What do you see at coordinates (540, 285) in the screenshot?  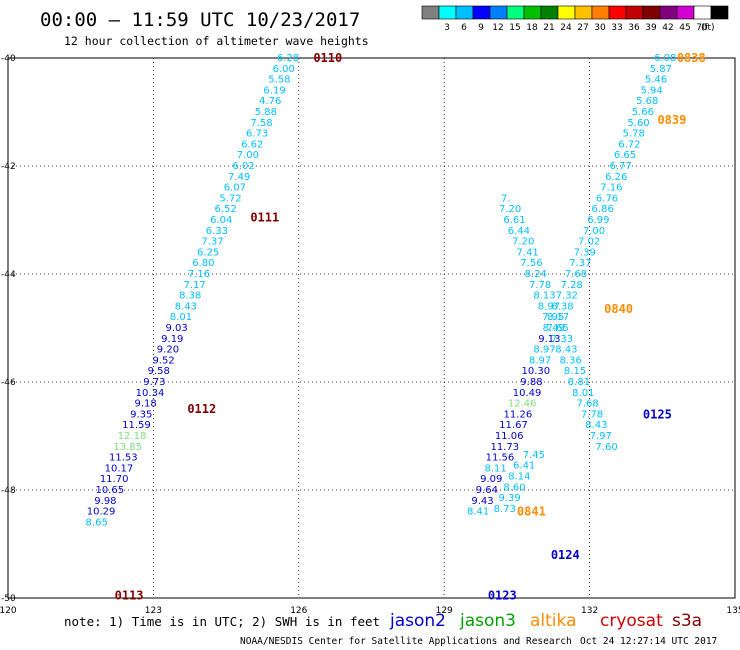 I see `wave-height-value: 7.78` at bounding box center [540, 285].